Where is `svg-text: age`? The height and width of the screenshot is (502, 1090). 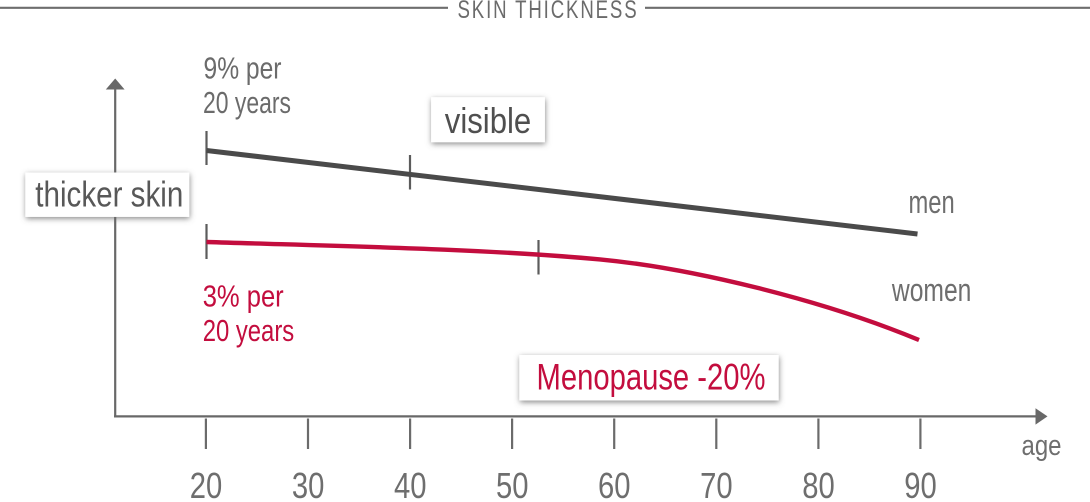
svg-text: age is located at coordinates (1042, 446).